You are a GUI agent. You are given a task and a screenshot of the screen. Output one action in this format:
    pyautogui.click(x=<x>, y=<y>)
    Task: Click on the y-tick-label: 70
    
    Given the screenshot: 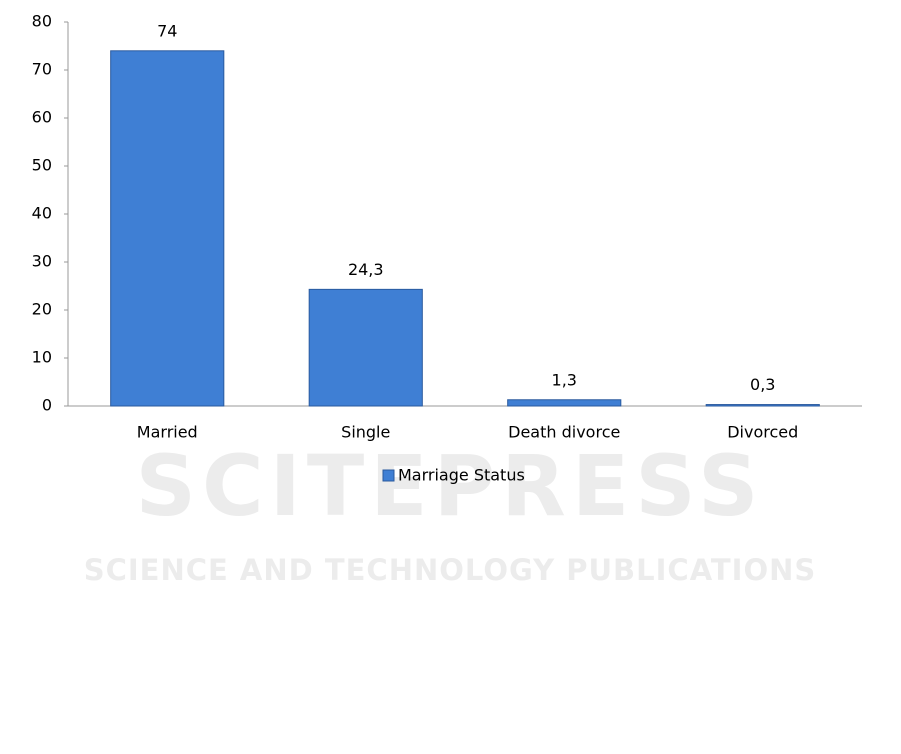 What is the action you would take?
    pyautogui.click(x=42, y=69)
    